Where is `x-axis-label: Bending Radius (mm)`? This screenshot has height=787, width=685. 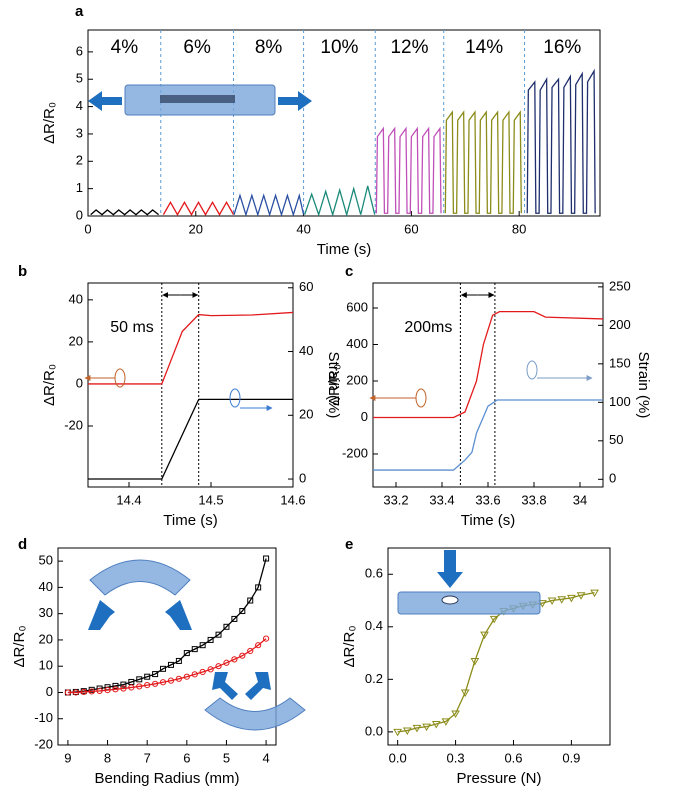 x-axis-label: Bending Radius (mm) is located at coordinates (166, 778).